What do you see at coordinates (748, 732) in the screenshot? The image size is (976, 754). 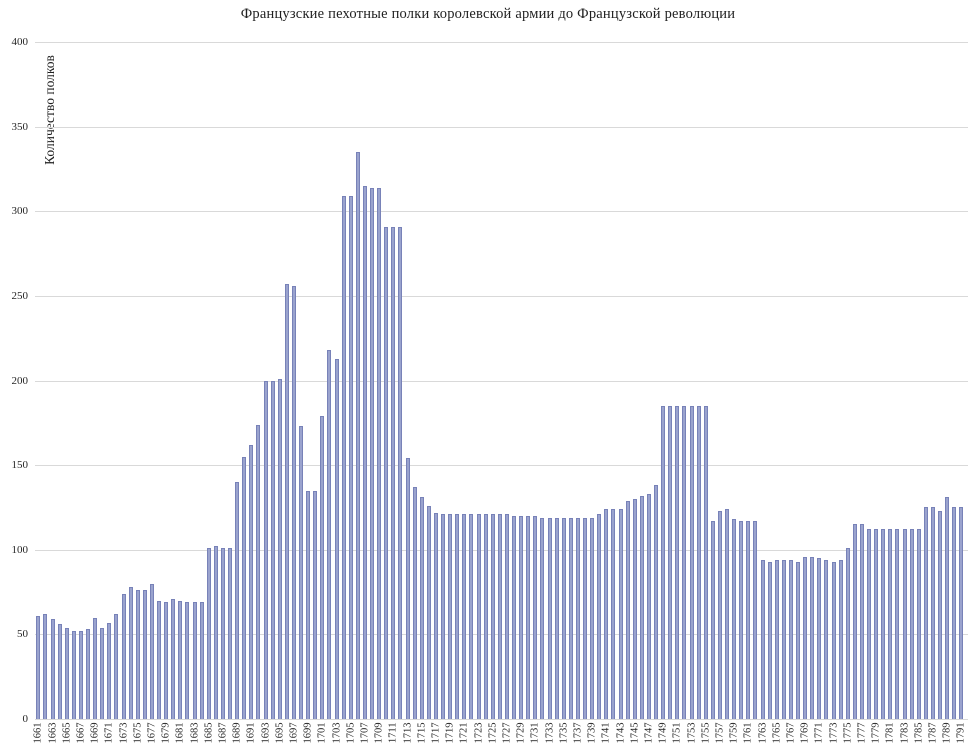 I see `x-tick-label-1761: 1761` at bounding box center [748, 732].